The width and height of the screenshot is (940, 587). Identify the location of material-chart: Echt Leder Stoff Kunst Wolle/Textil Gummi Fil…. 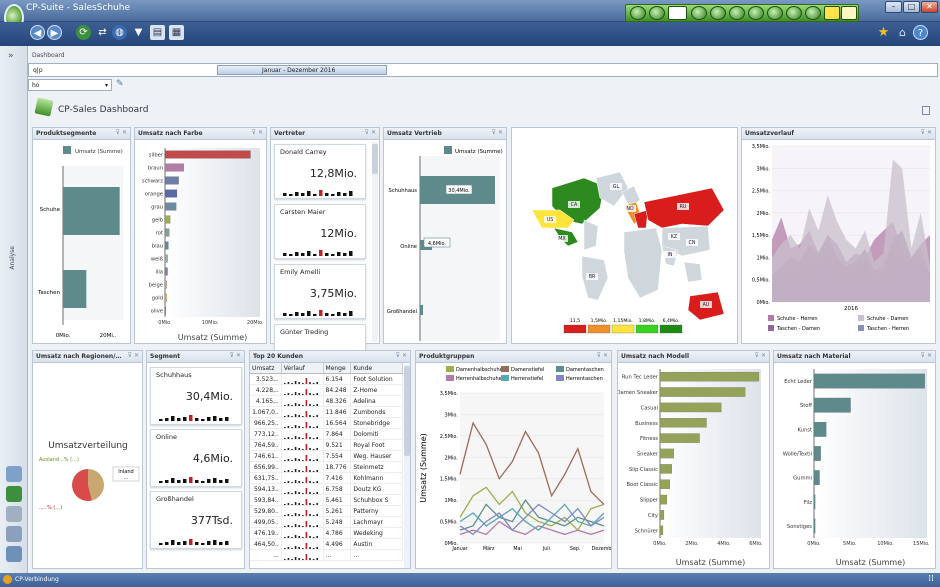
(854, 465).